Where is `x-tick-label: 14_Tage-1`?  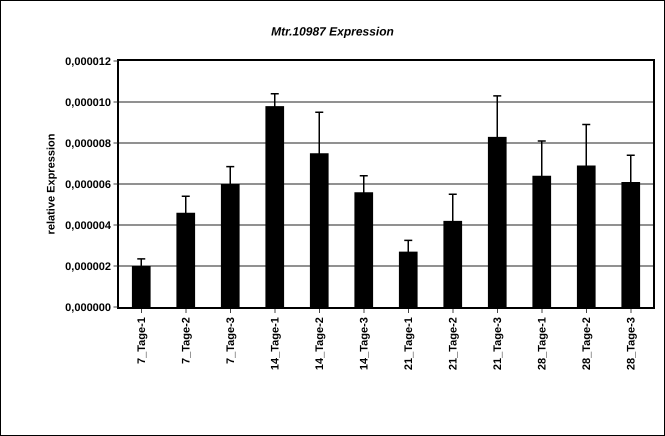
x-tick-label: 14_Tage-1 is located at coordinates (275, 343).